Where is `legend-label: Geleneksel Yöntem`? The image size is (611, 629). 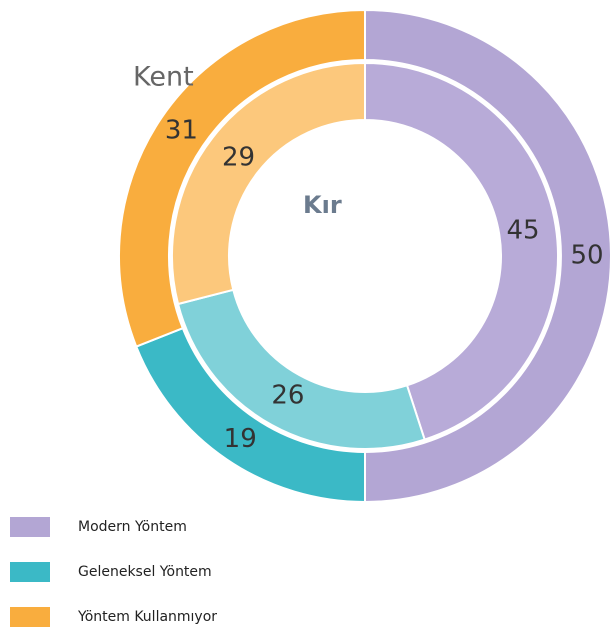 legend-label: Geleneksel Yöntem is located at coordinates (145, 572).